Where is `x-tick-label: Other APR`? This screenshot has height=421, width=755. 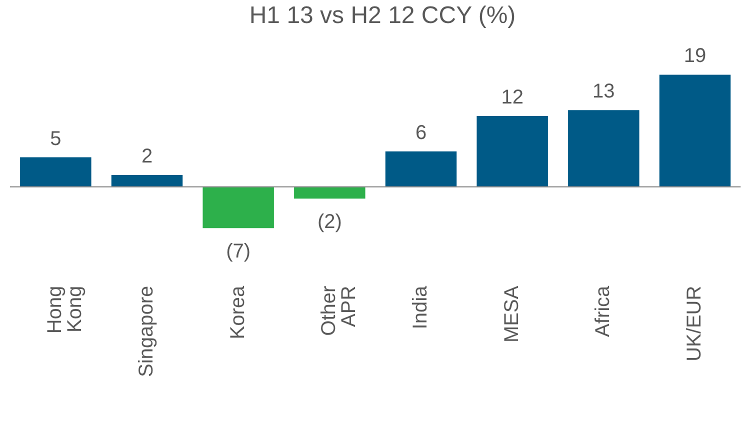
x-tick-label: Other APR is located at coordinates (339, 310).